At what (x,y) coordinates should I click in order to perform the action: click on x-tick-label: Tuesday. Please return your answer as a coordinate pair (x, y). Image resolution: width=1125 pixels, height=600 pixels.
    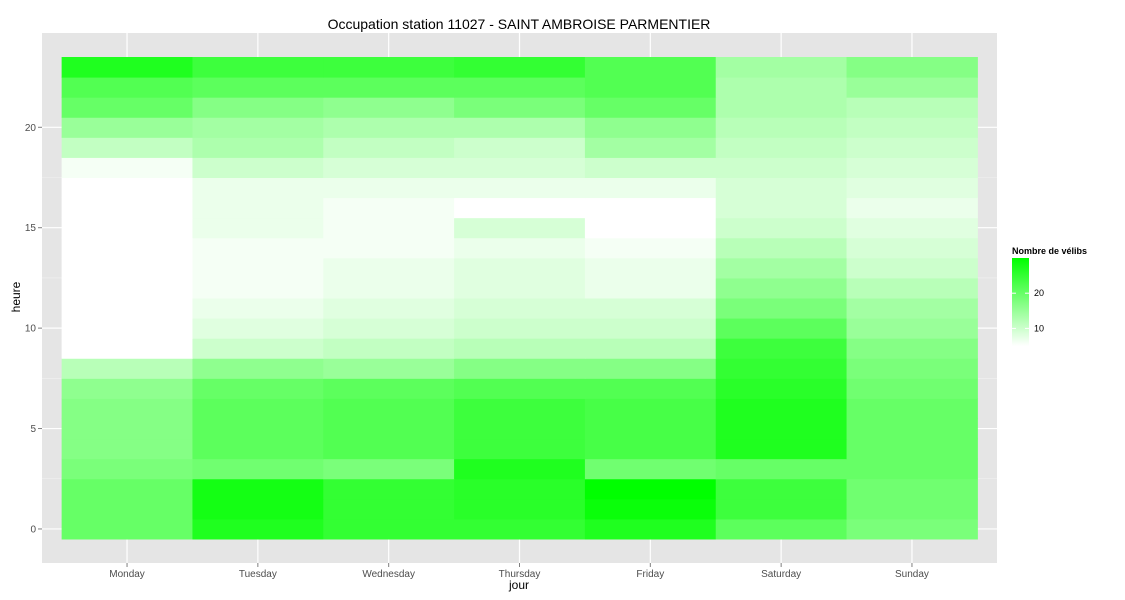
    Looking at the image, I should click on (258, 574).